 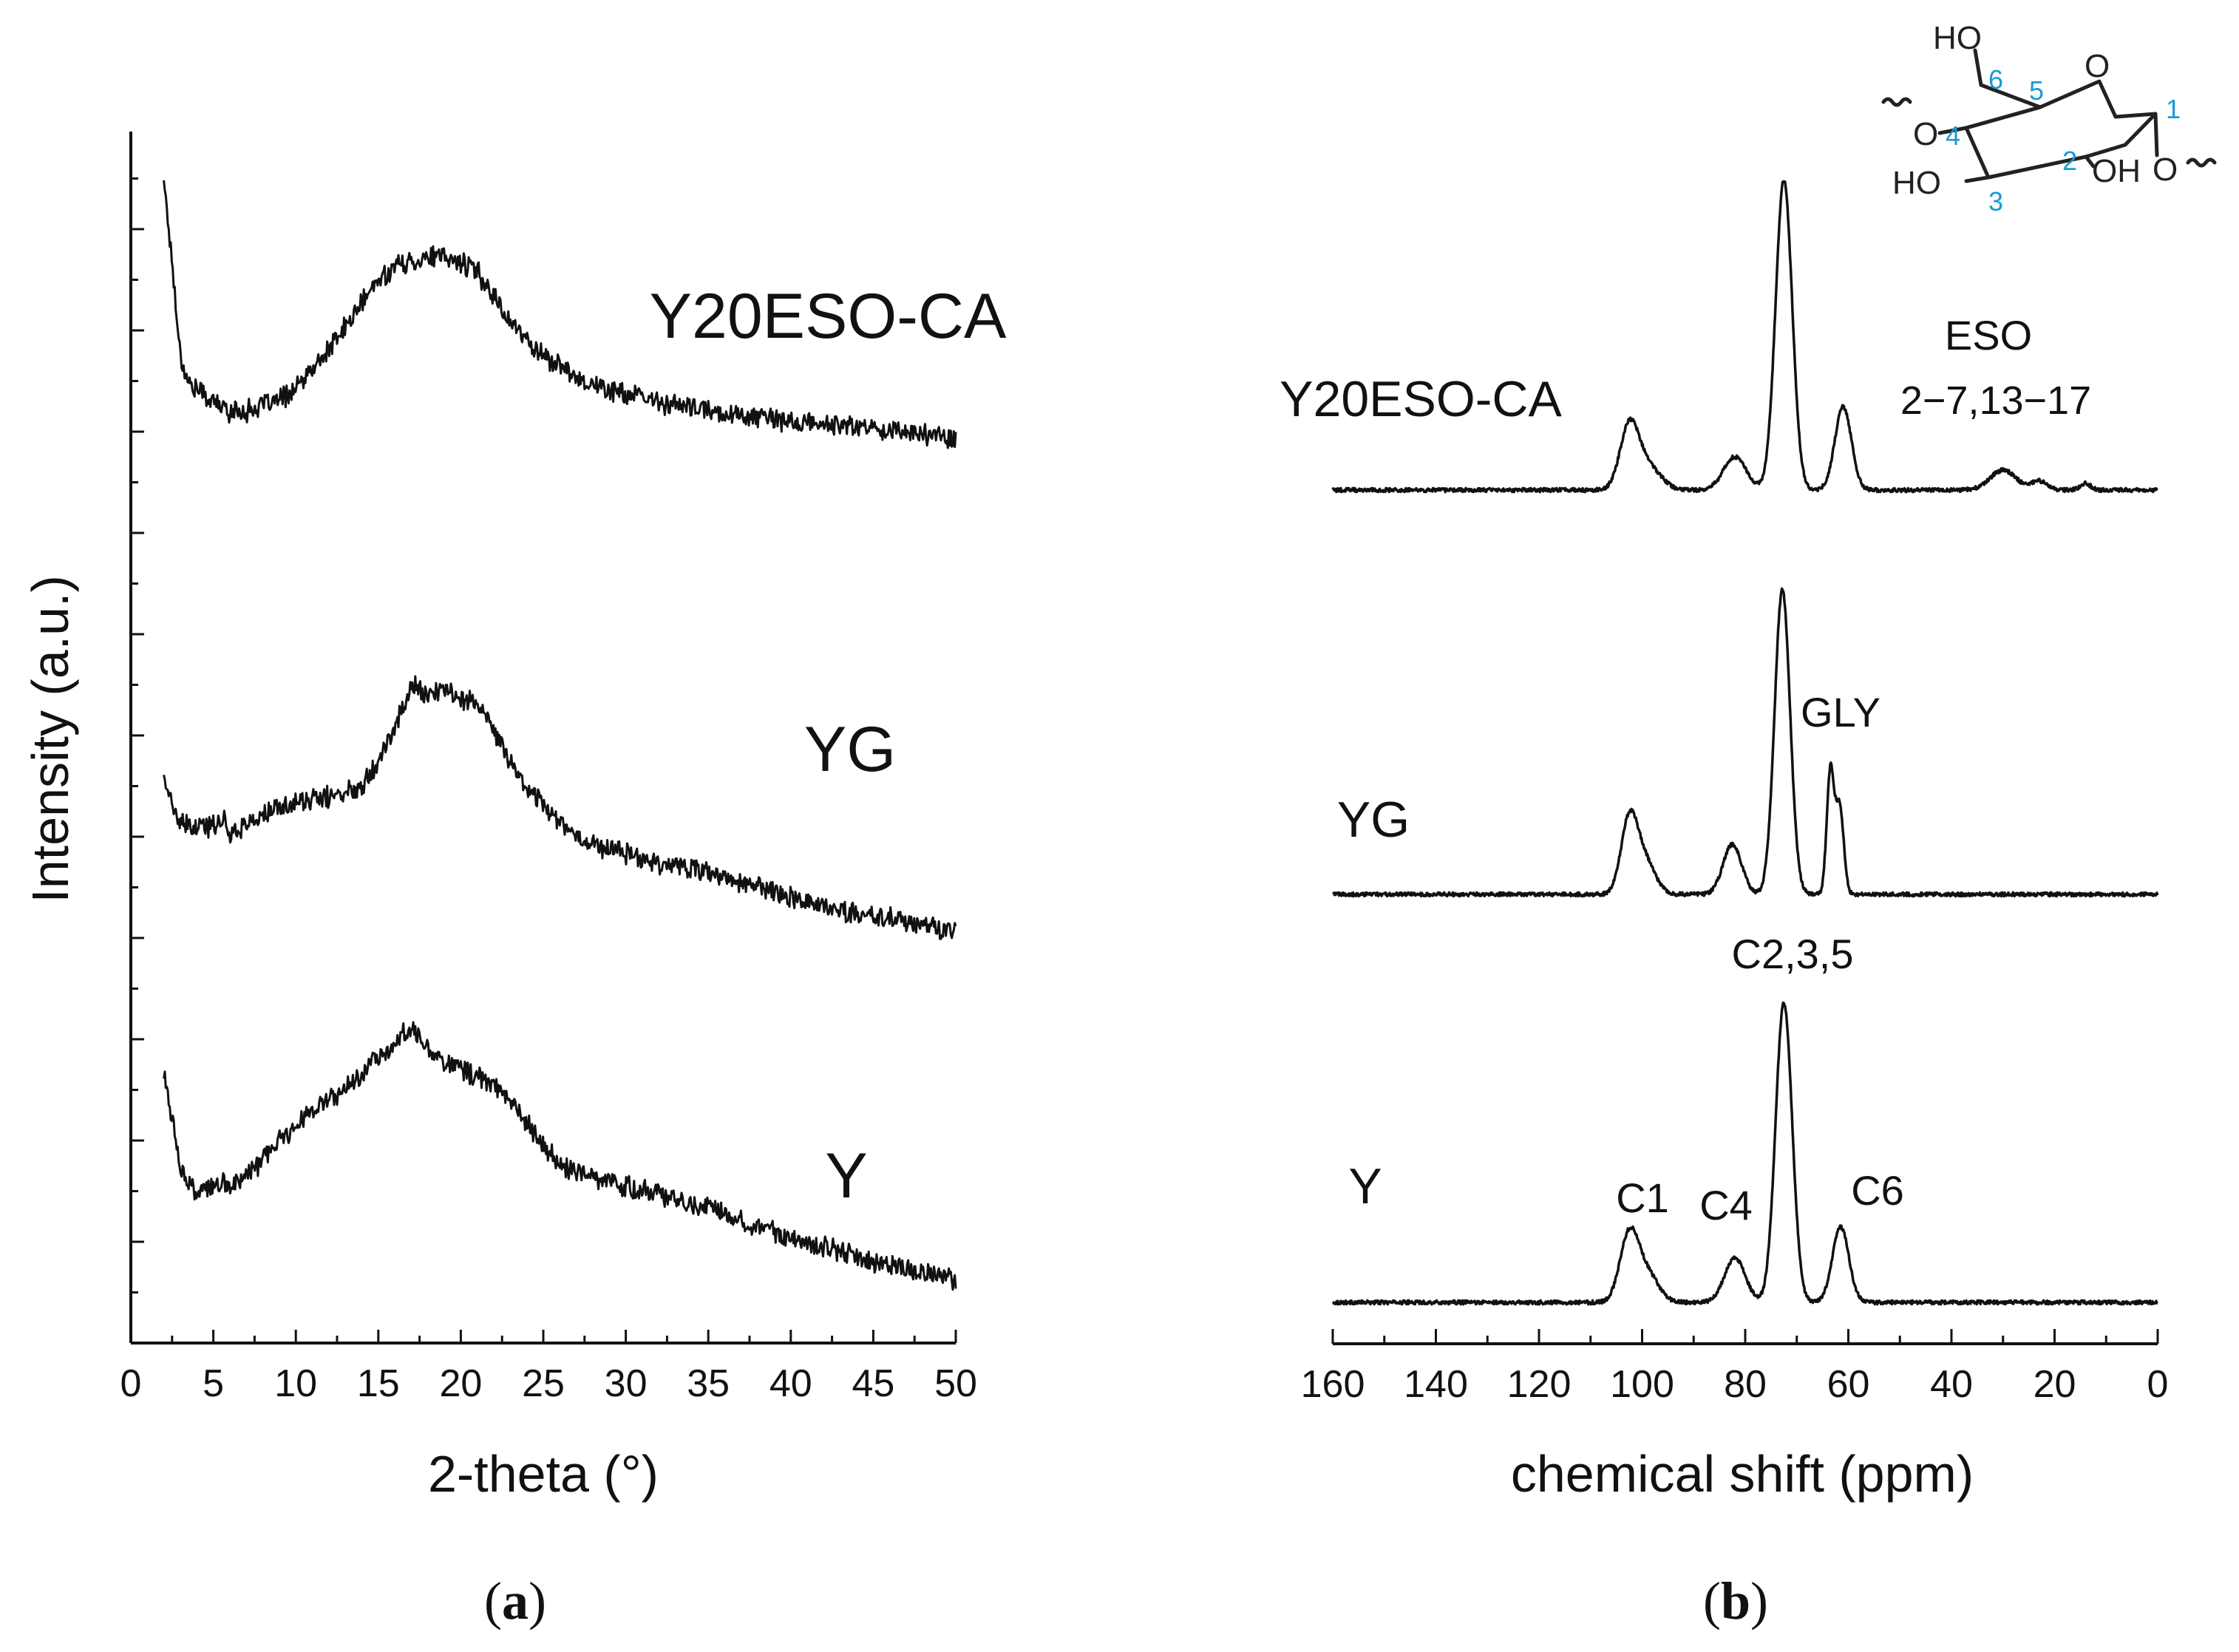 I want to click on svg-text: (a), so click(x=515, y=1601).